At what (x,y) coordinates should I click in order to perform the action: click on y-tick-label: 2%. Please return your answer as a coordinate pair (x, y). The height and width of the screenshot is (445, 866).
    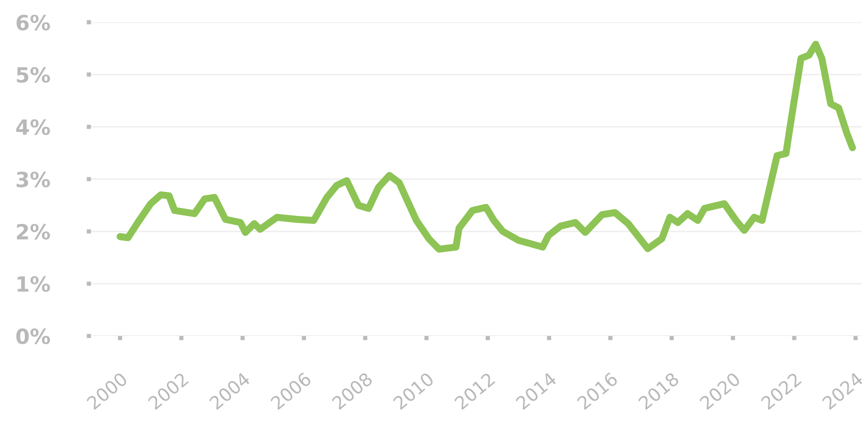
    Looking at the image, I should click on (33, 232).